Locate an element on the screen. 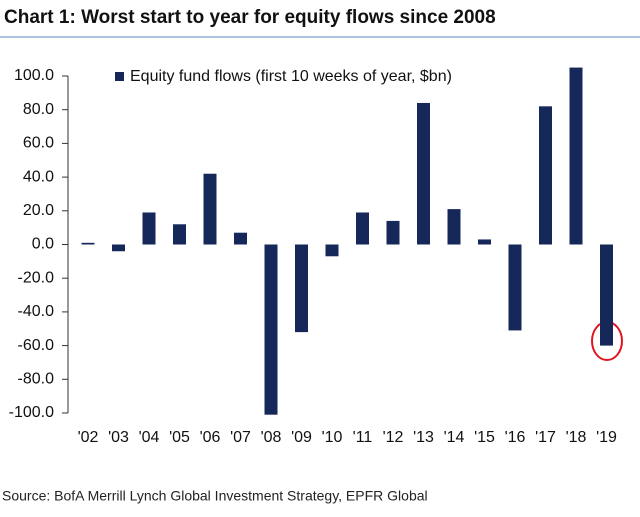  y-tick-label: 100.0 is located at coordinates (34, 75).